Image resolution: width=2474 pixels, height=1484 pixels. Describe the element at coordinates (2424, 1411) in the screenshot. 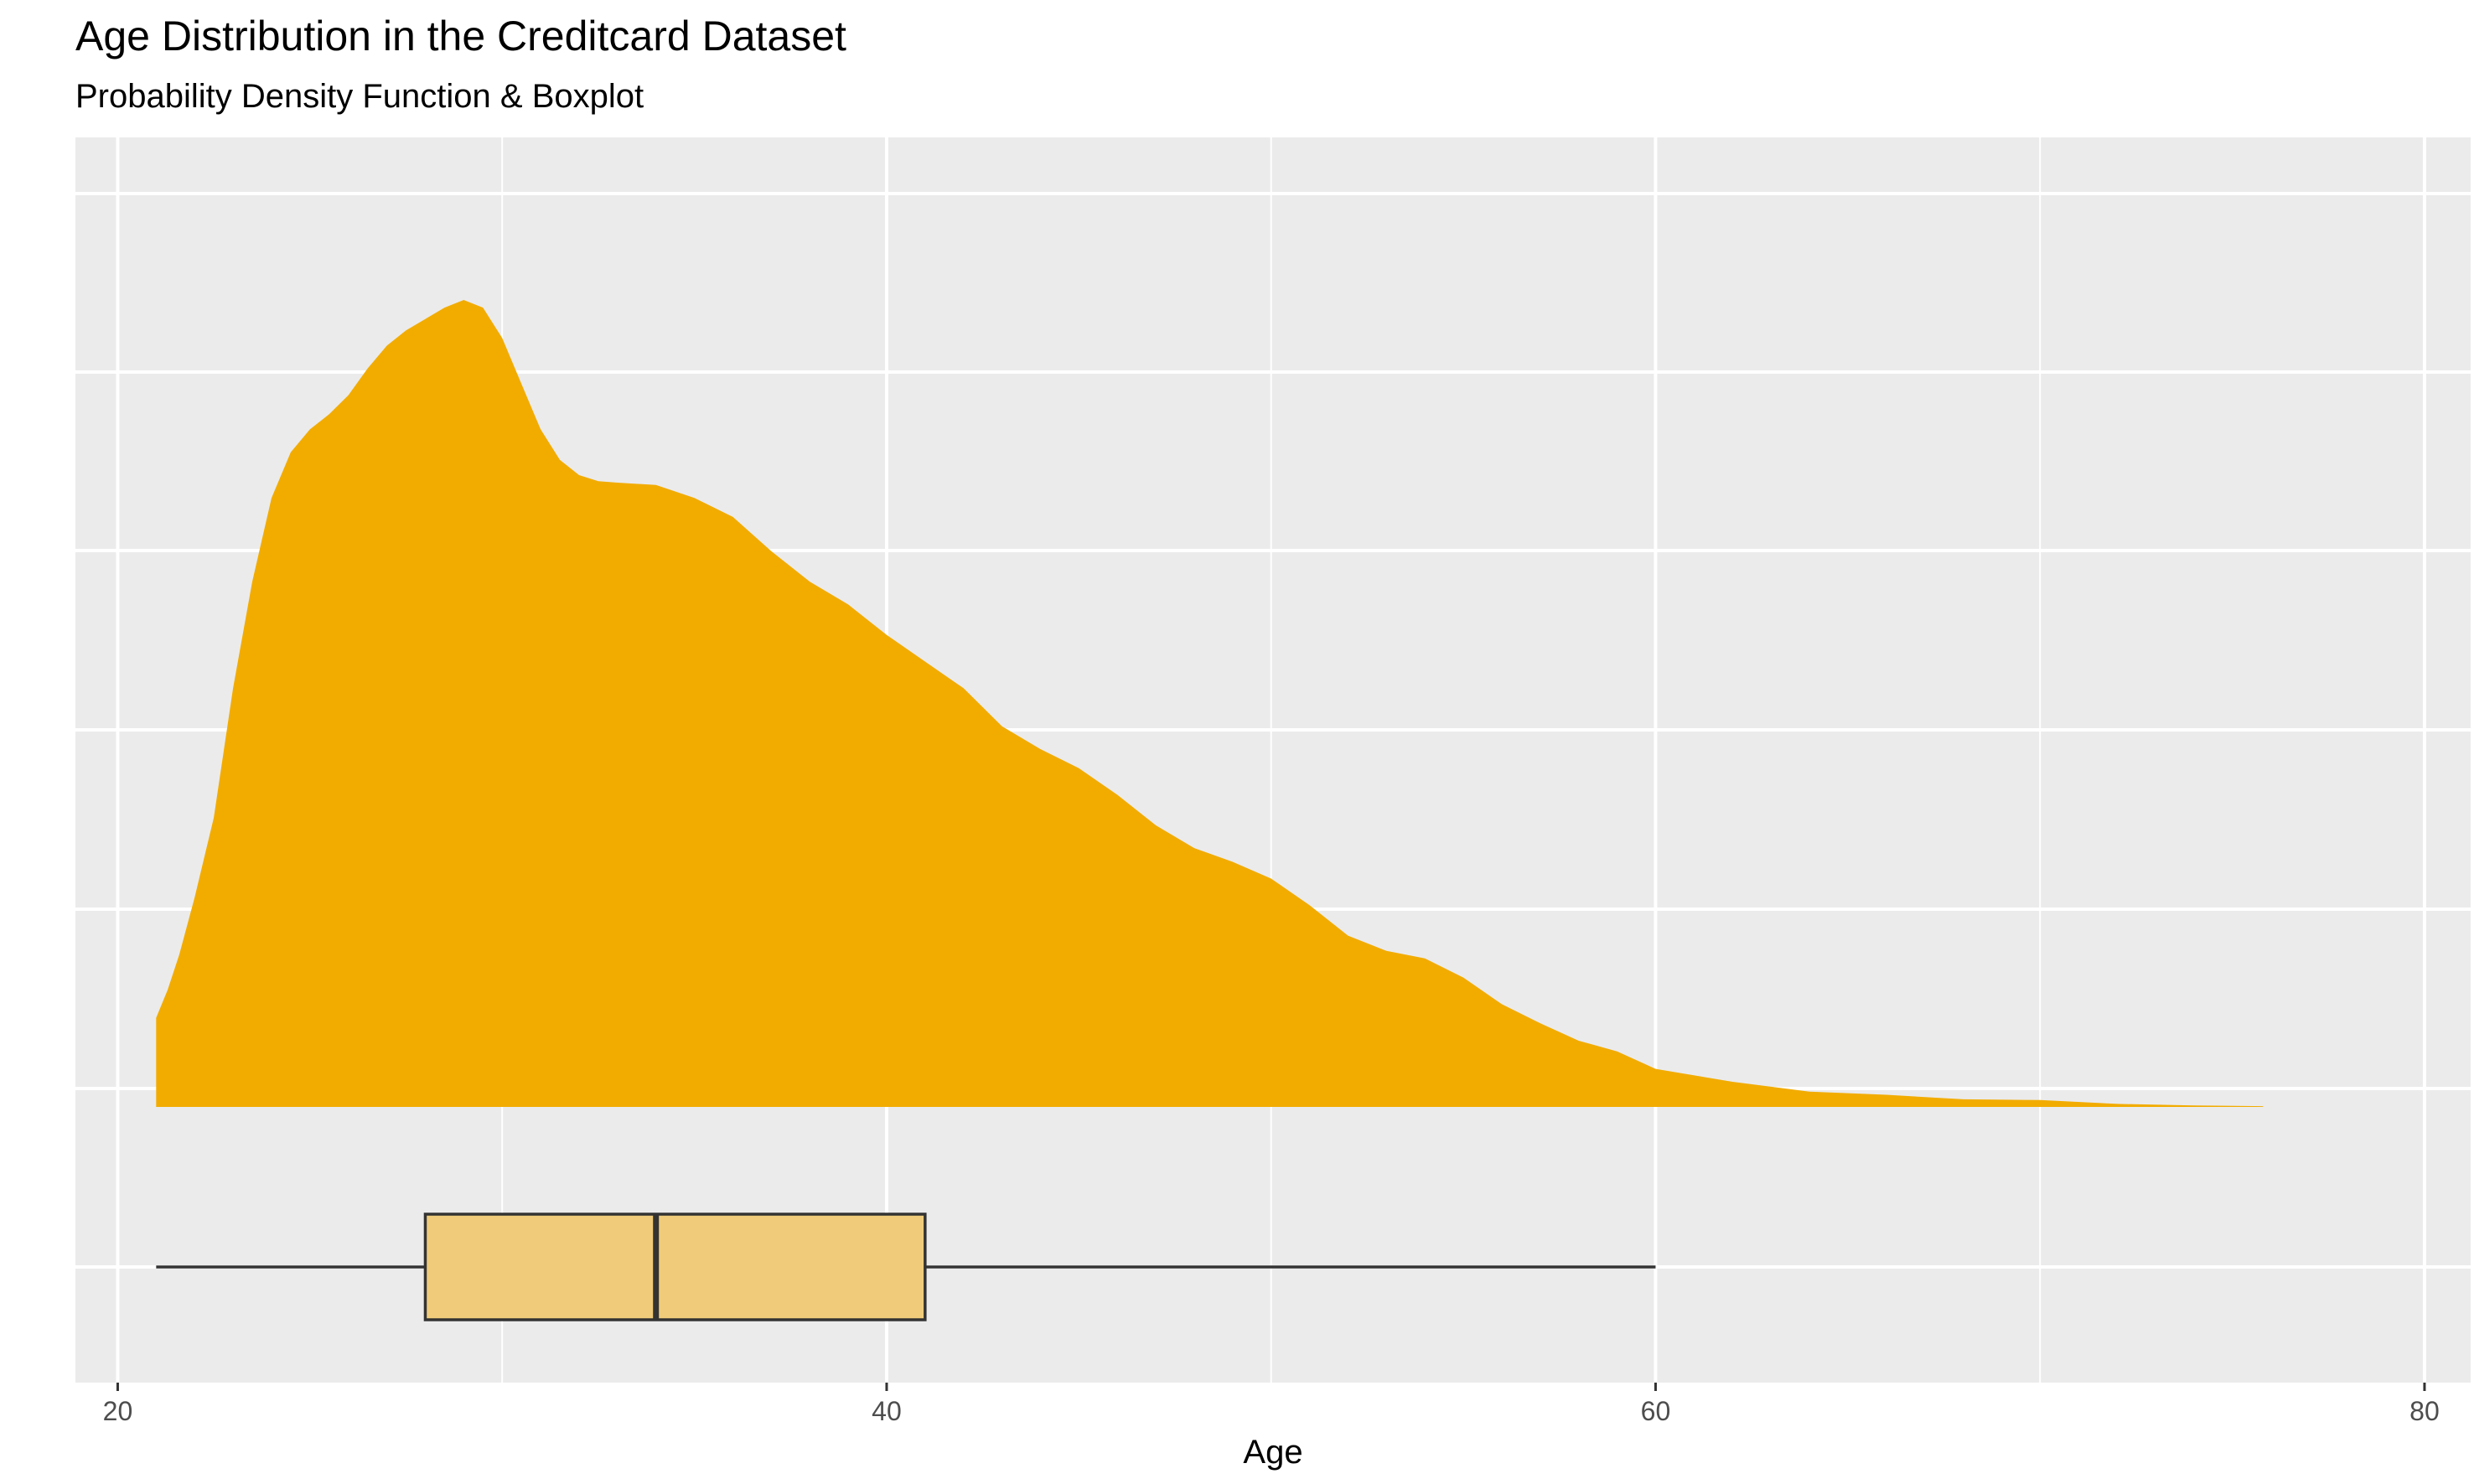

I see `x-tick-label: 80` at that location.